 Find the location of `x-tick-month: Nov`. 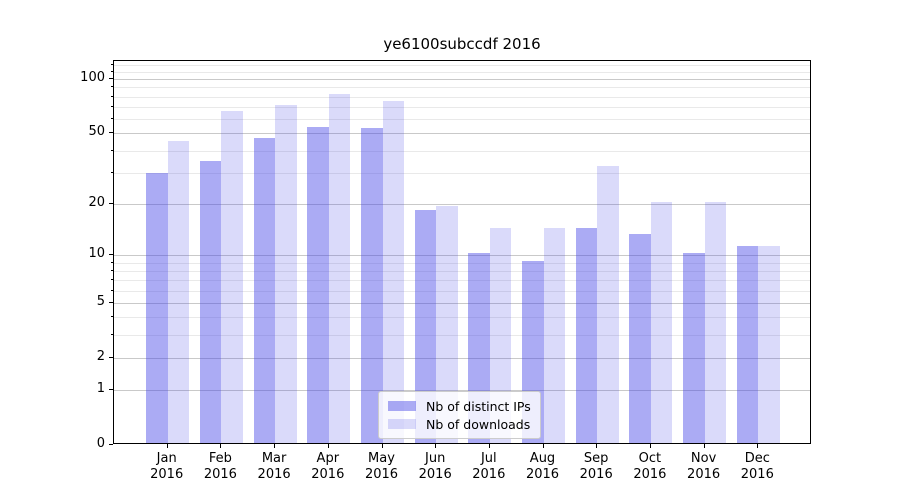

x-tick-month: Nov is located at coordinates (703, 458).